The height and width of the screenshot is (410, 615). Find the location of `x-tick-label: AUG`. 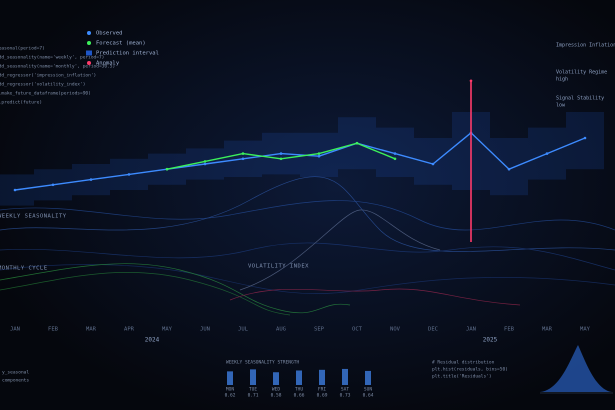

x-tick-label: AUG is located at coordinates (281, 330).